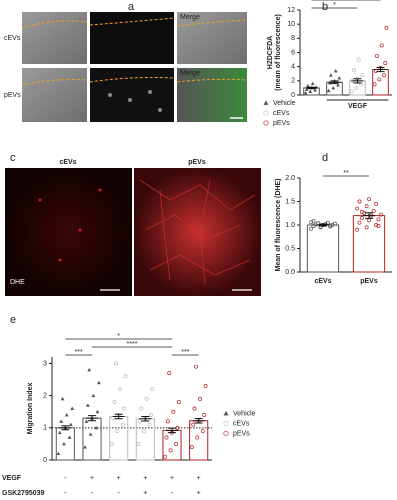  Describe the element at coordinates (45, 428) in the screenshot. I see `y-tick-label: 1` at that location.